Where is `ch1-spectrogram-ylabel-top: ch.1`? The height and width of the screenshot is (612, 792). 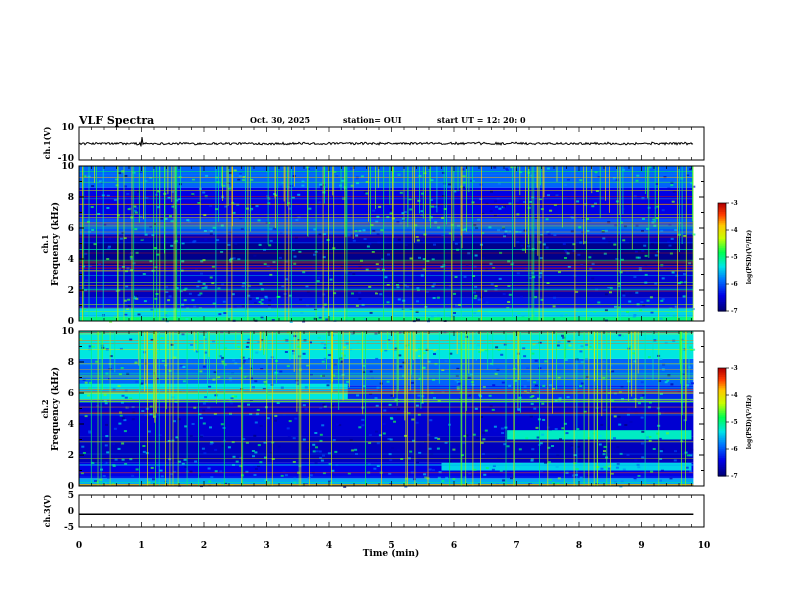
ch1-spectrogram-ylabel-top: ch.1 is located at coordinates (45, 243).